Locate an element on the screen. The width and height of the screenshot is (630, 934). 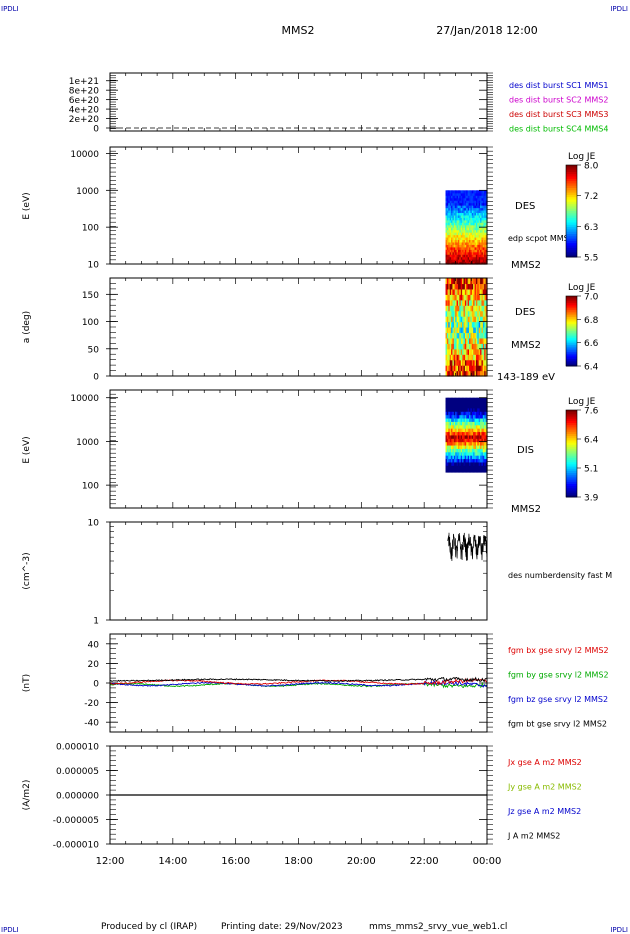
y-tick-label: 1 is located at coordinates (96, 622).